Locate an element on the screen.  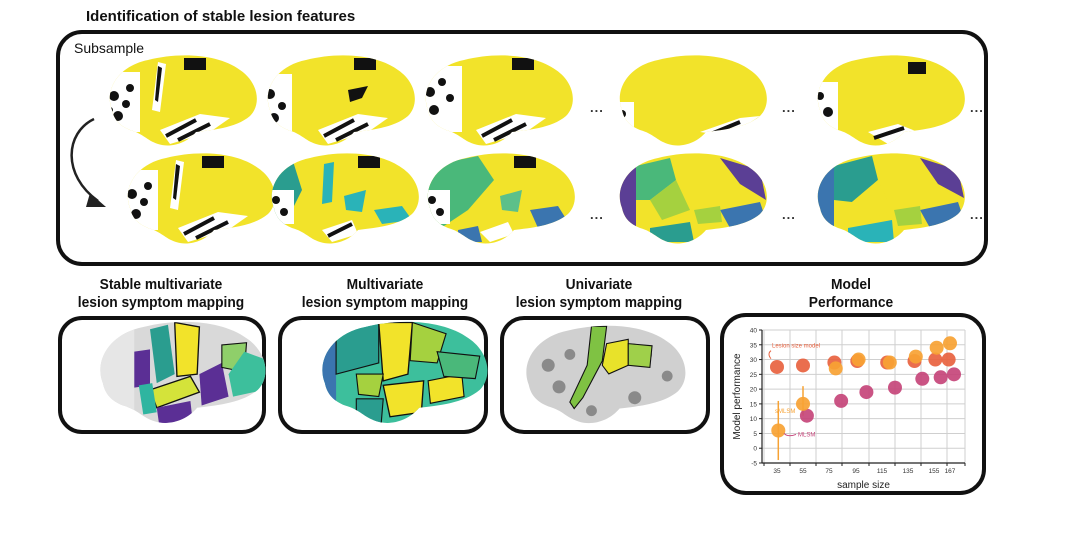
model-performance-panel is located at coordinates (853, 404).